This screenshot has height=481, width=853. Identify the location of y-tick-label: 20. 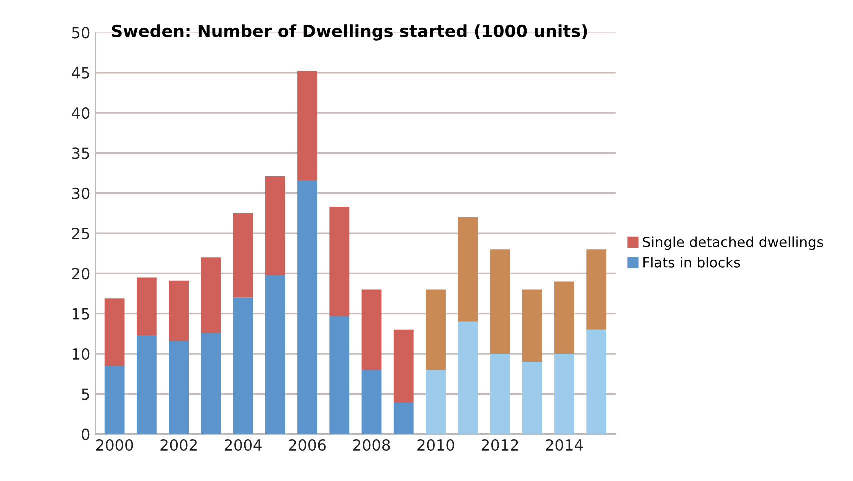
(81, 274).